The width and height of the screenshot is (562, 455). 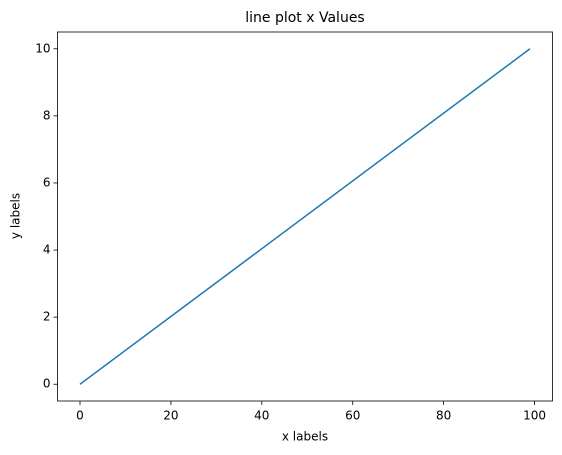 I want to click on y-tick-label: 6, so click(x=47, y=182).